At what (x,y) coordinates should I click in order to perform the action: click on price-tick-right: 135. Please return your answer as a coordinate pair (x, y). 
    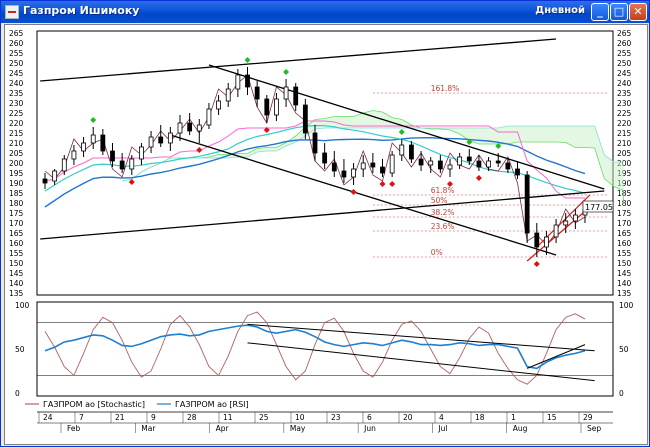
    Looking at the image, I should click on (624, 293).